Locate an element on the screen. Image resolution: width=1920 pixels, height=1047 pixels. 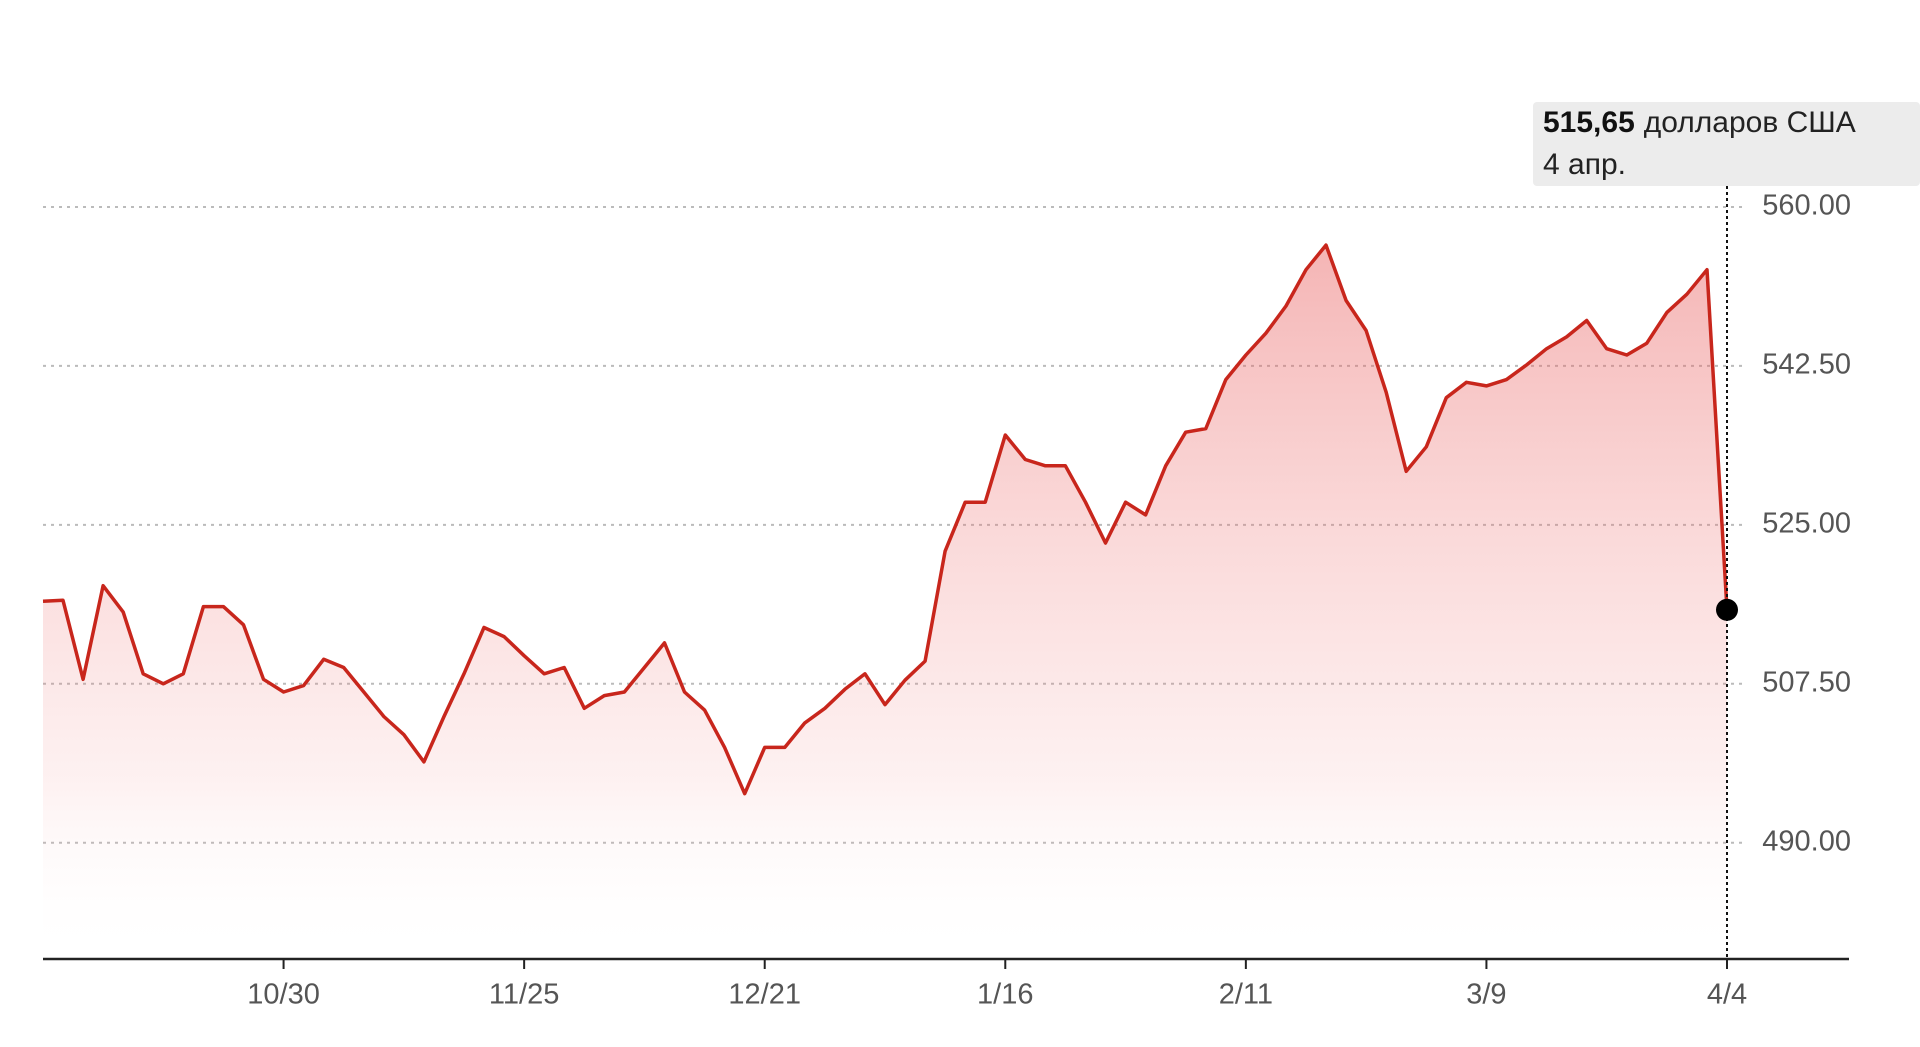
x-tick-label: 2/11 is located at coordinates (1246, 995).